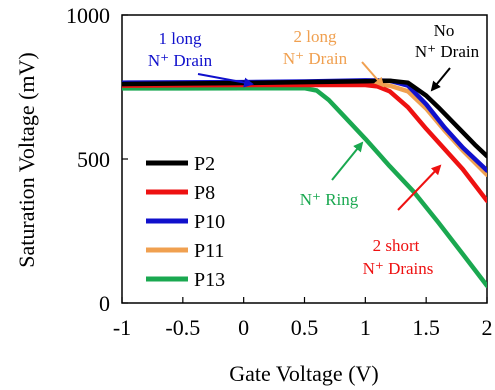 The height and width of the screenshot is (390, 495). Describe the element at coordinates (93, 159) in the screenshot. I see `y-tick-label-1: 500` at that location.